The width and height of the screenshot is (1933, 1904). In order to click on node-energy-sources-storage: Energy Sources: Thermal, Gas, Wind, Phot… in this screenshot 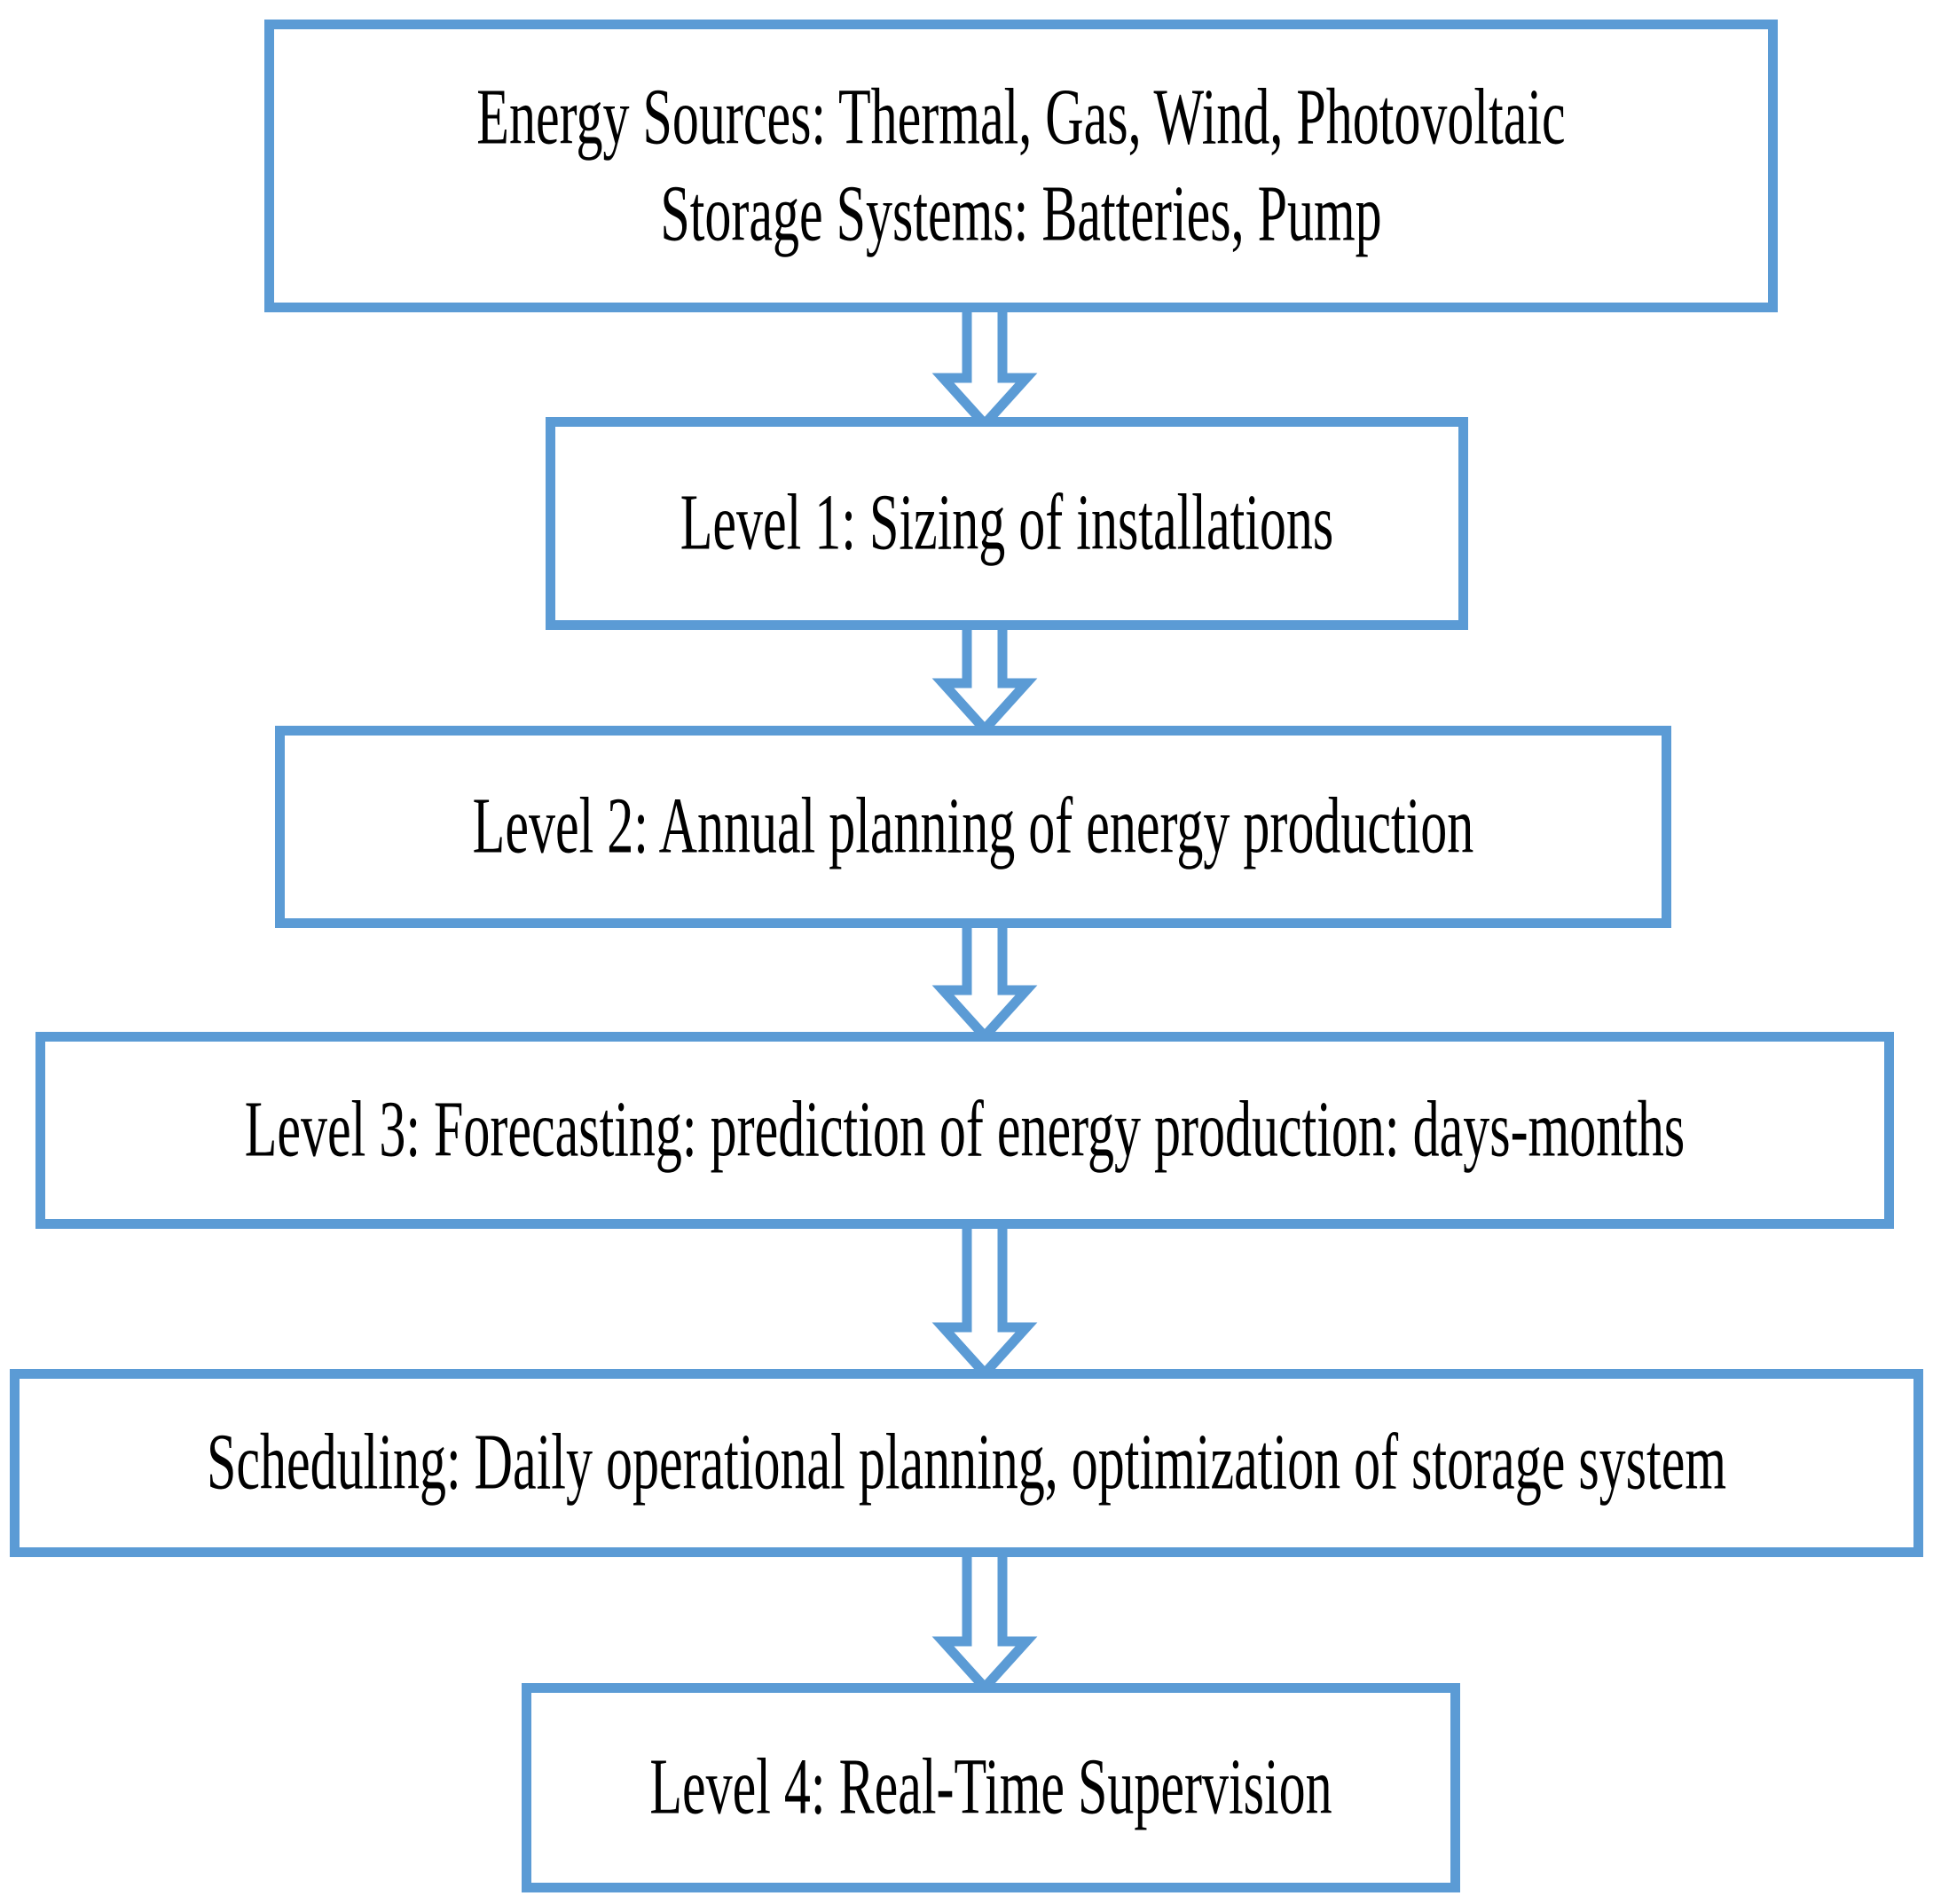, I will do `click(1021, 166)`.